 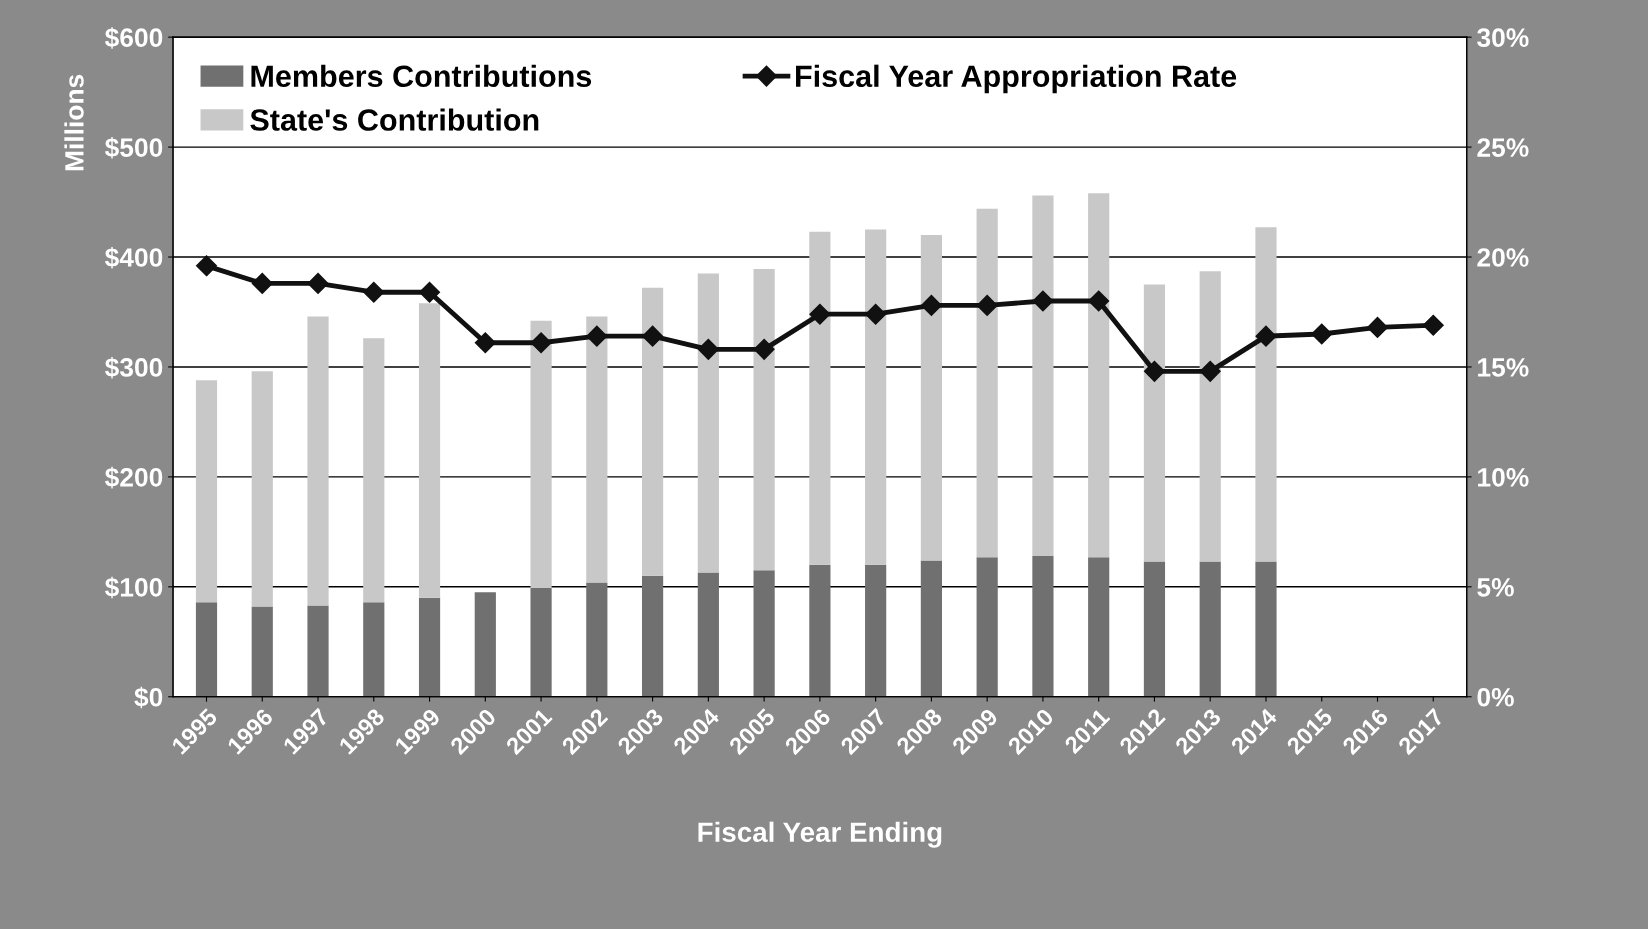 What do you see at coordinates (1503, 367) in the screenshot?
I see `y2-tick-label: 15%` at bounding box center [1503, 367].